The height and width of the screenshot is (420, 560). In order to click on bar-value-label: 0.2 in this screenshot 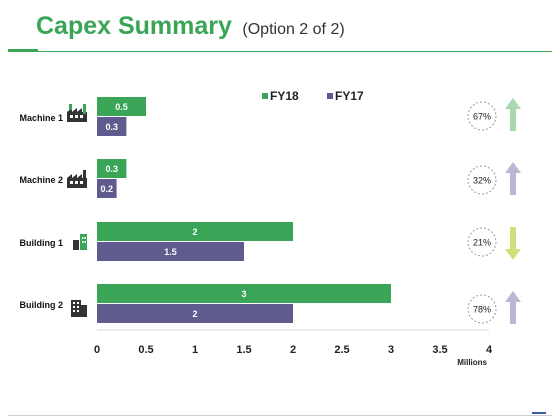, I will do `click(107, 189)`.